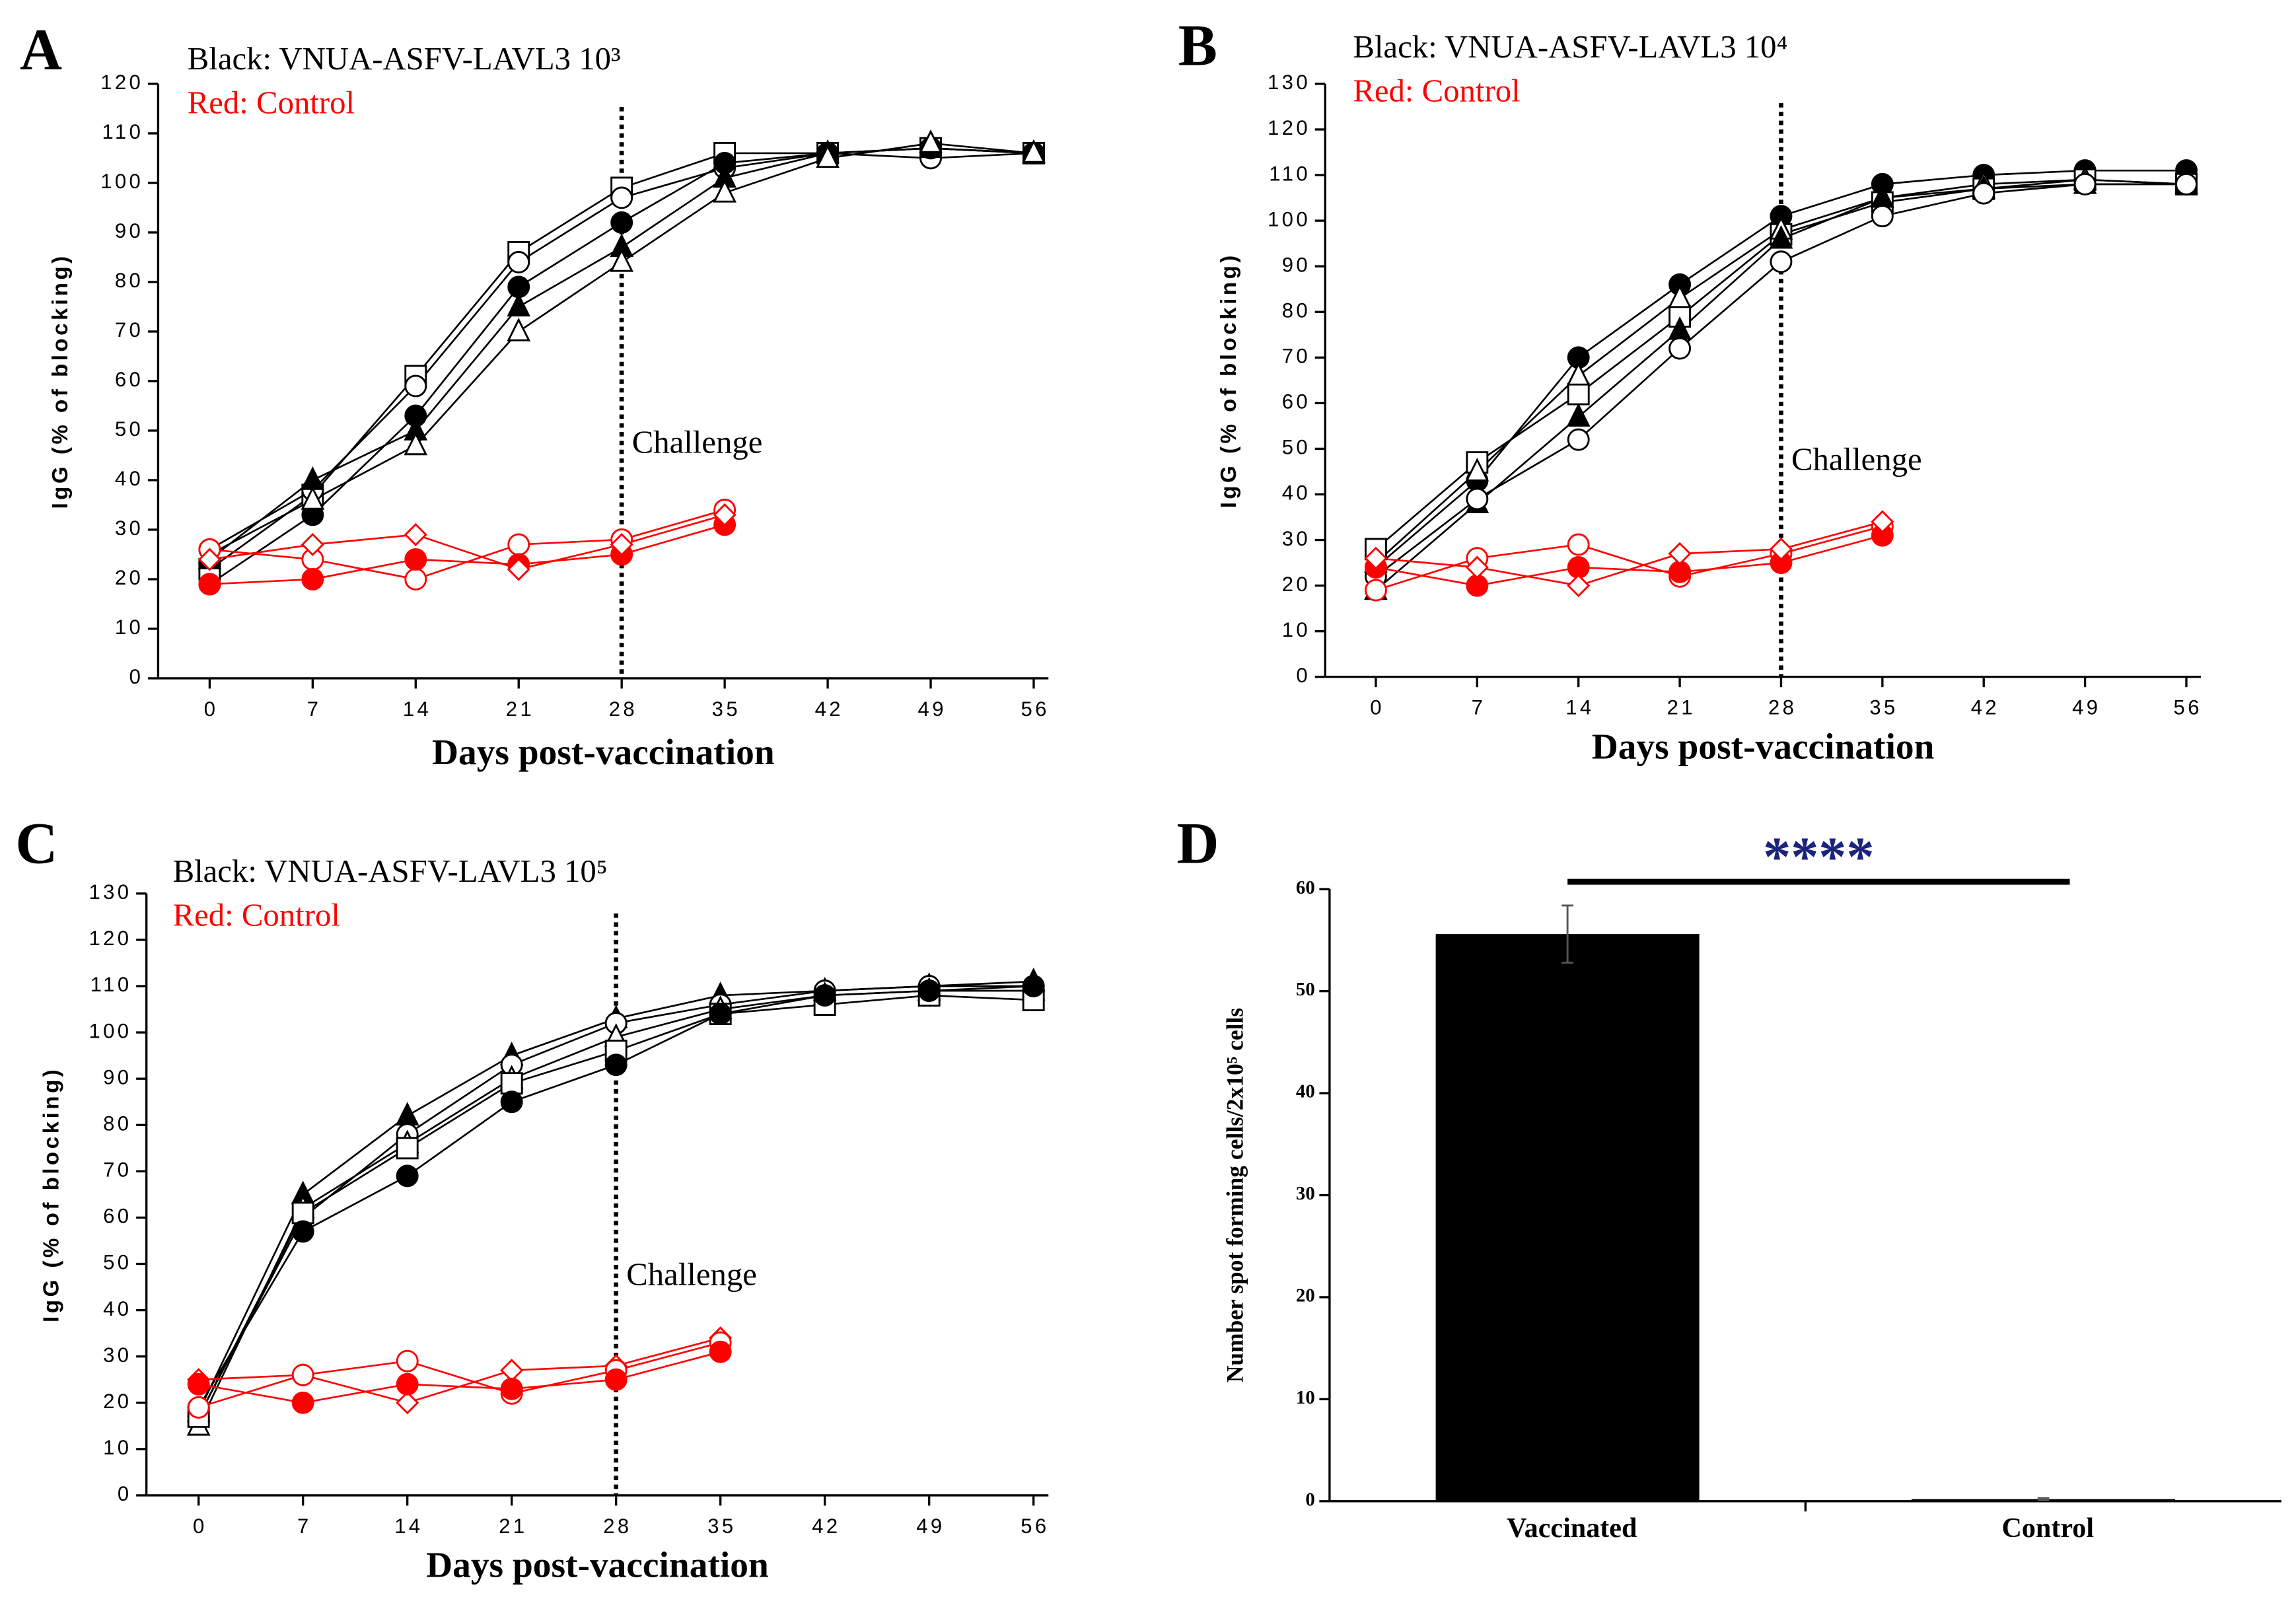 Image resolution: width=2296 pixels, height=1607 pixels. Describe the element at coordinates (110, 892) in the screenshot. I see `y-tick-label: 130` at that location.